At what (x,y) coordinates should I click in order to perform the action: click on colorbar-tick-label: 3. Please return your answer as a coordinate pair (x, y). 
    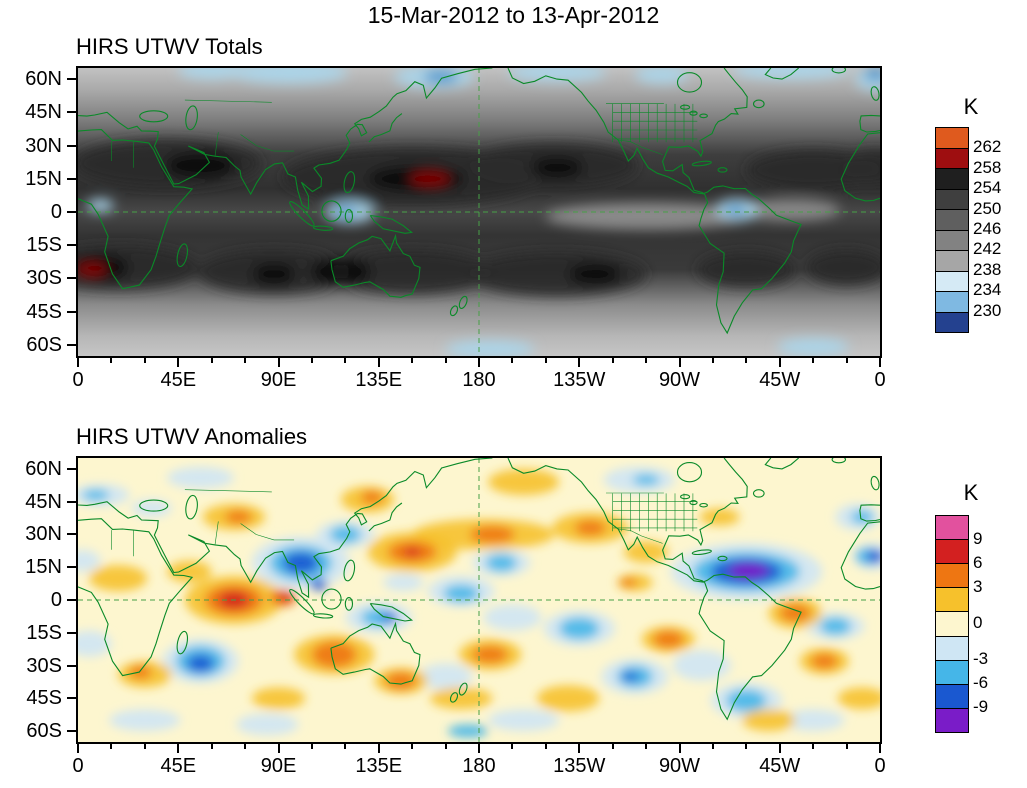
    Looking at the image, I should click on (978, 586).